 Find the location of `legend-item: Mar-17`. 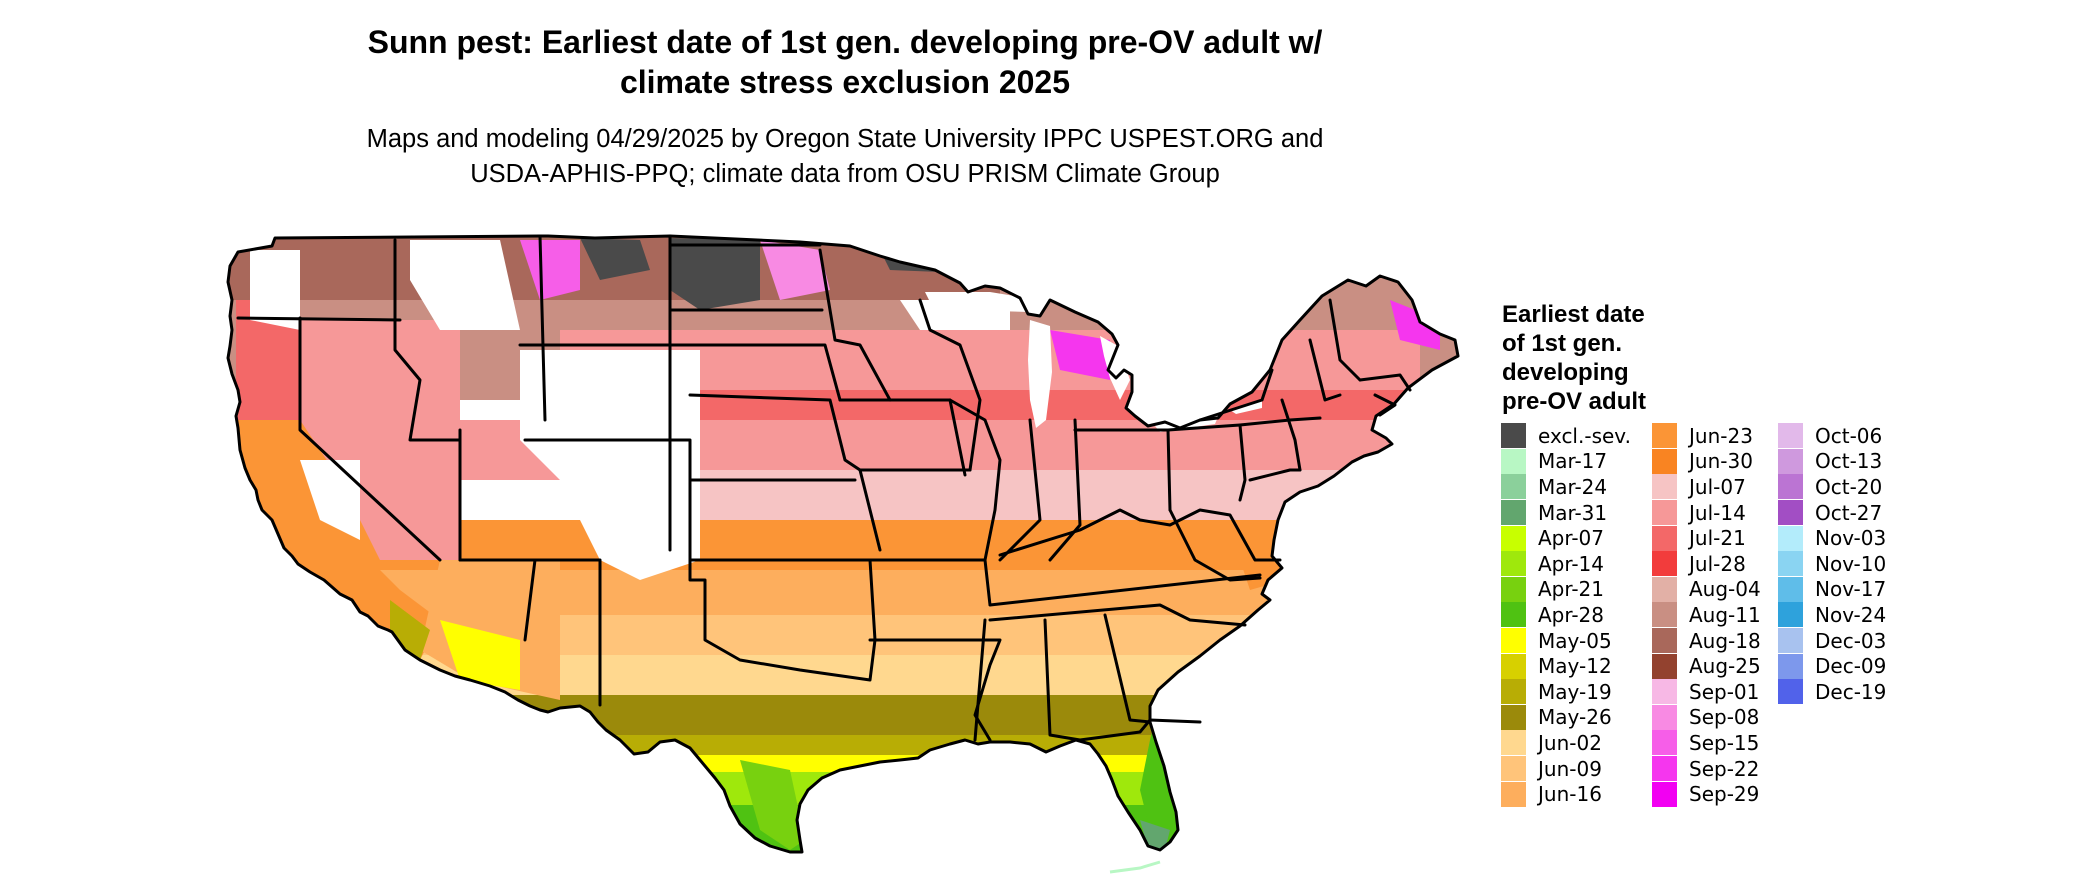

legend-item: Mar-17 is located at coordinates (1566, 461).